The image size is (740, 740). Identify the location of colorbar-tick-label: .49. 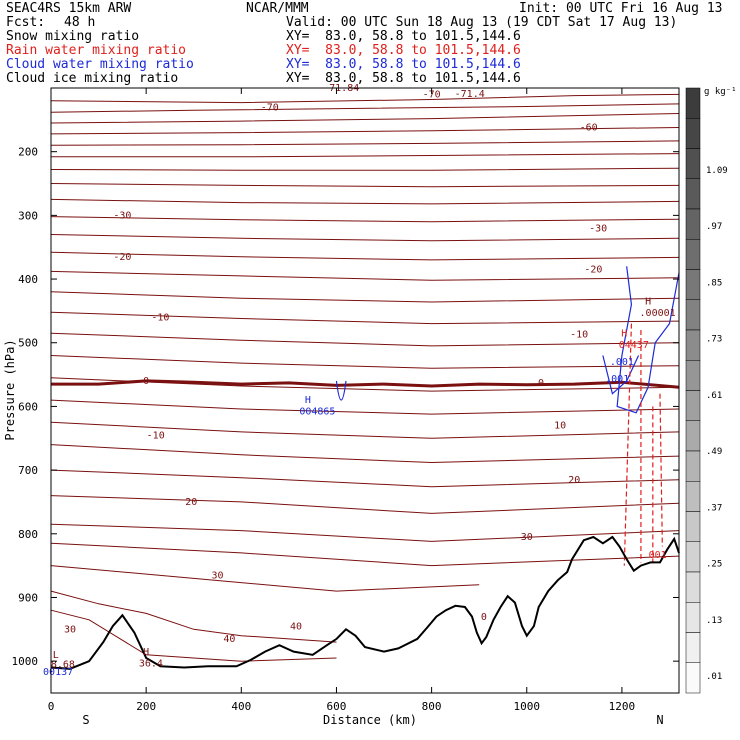
(714, 452).